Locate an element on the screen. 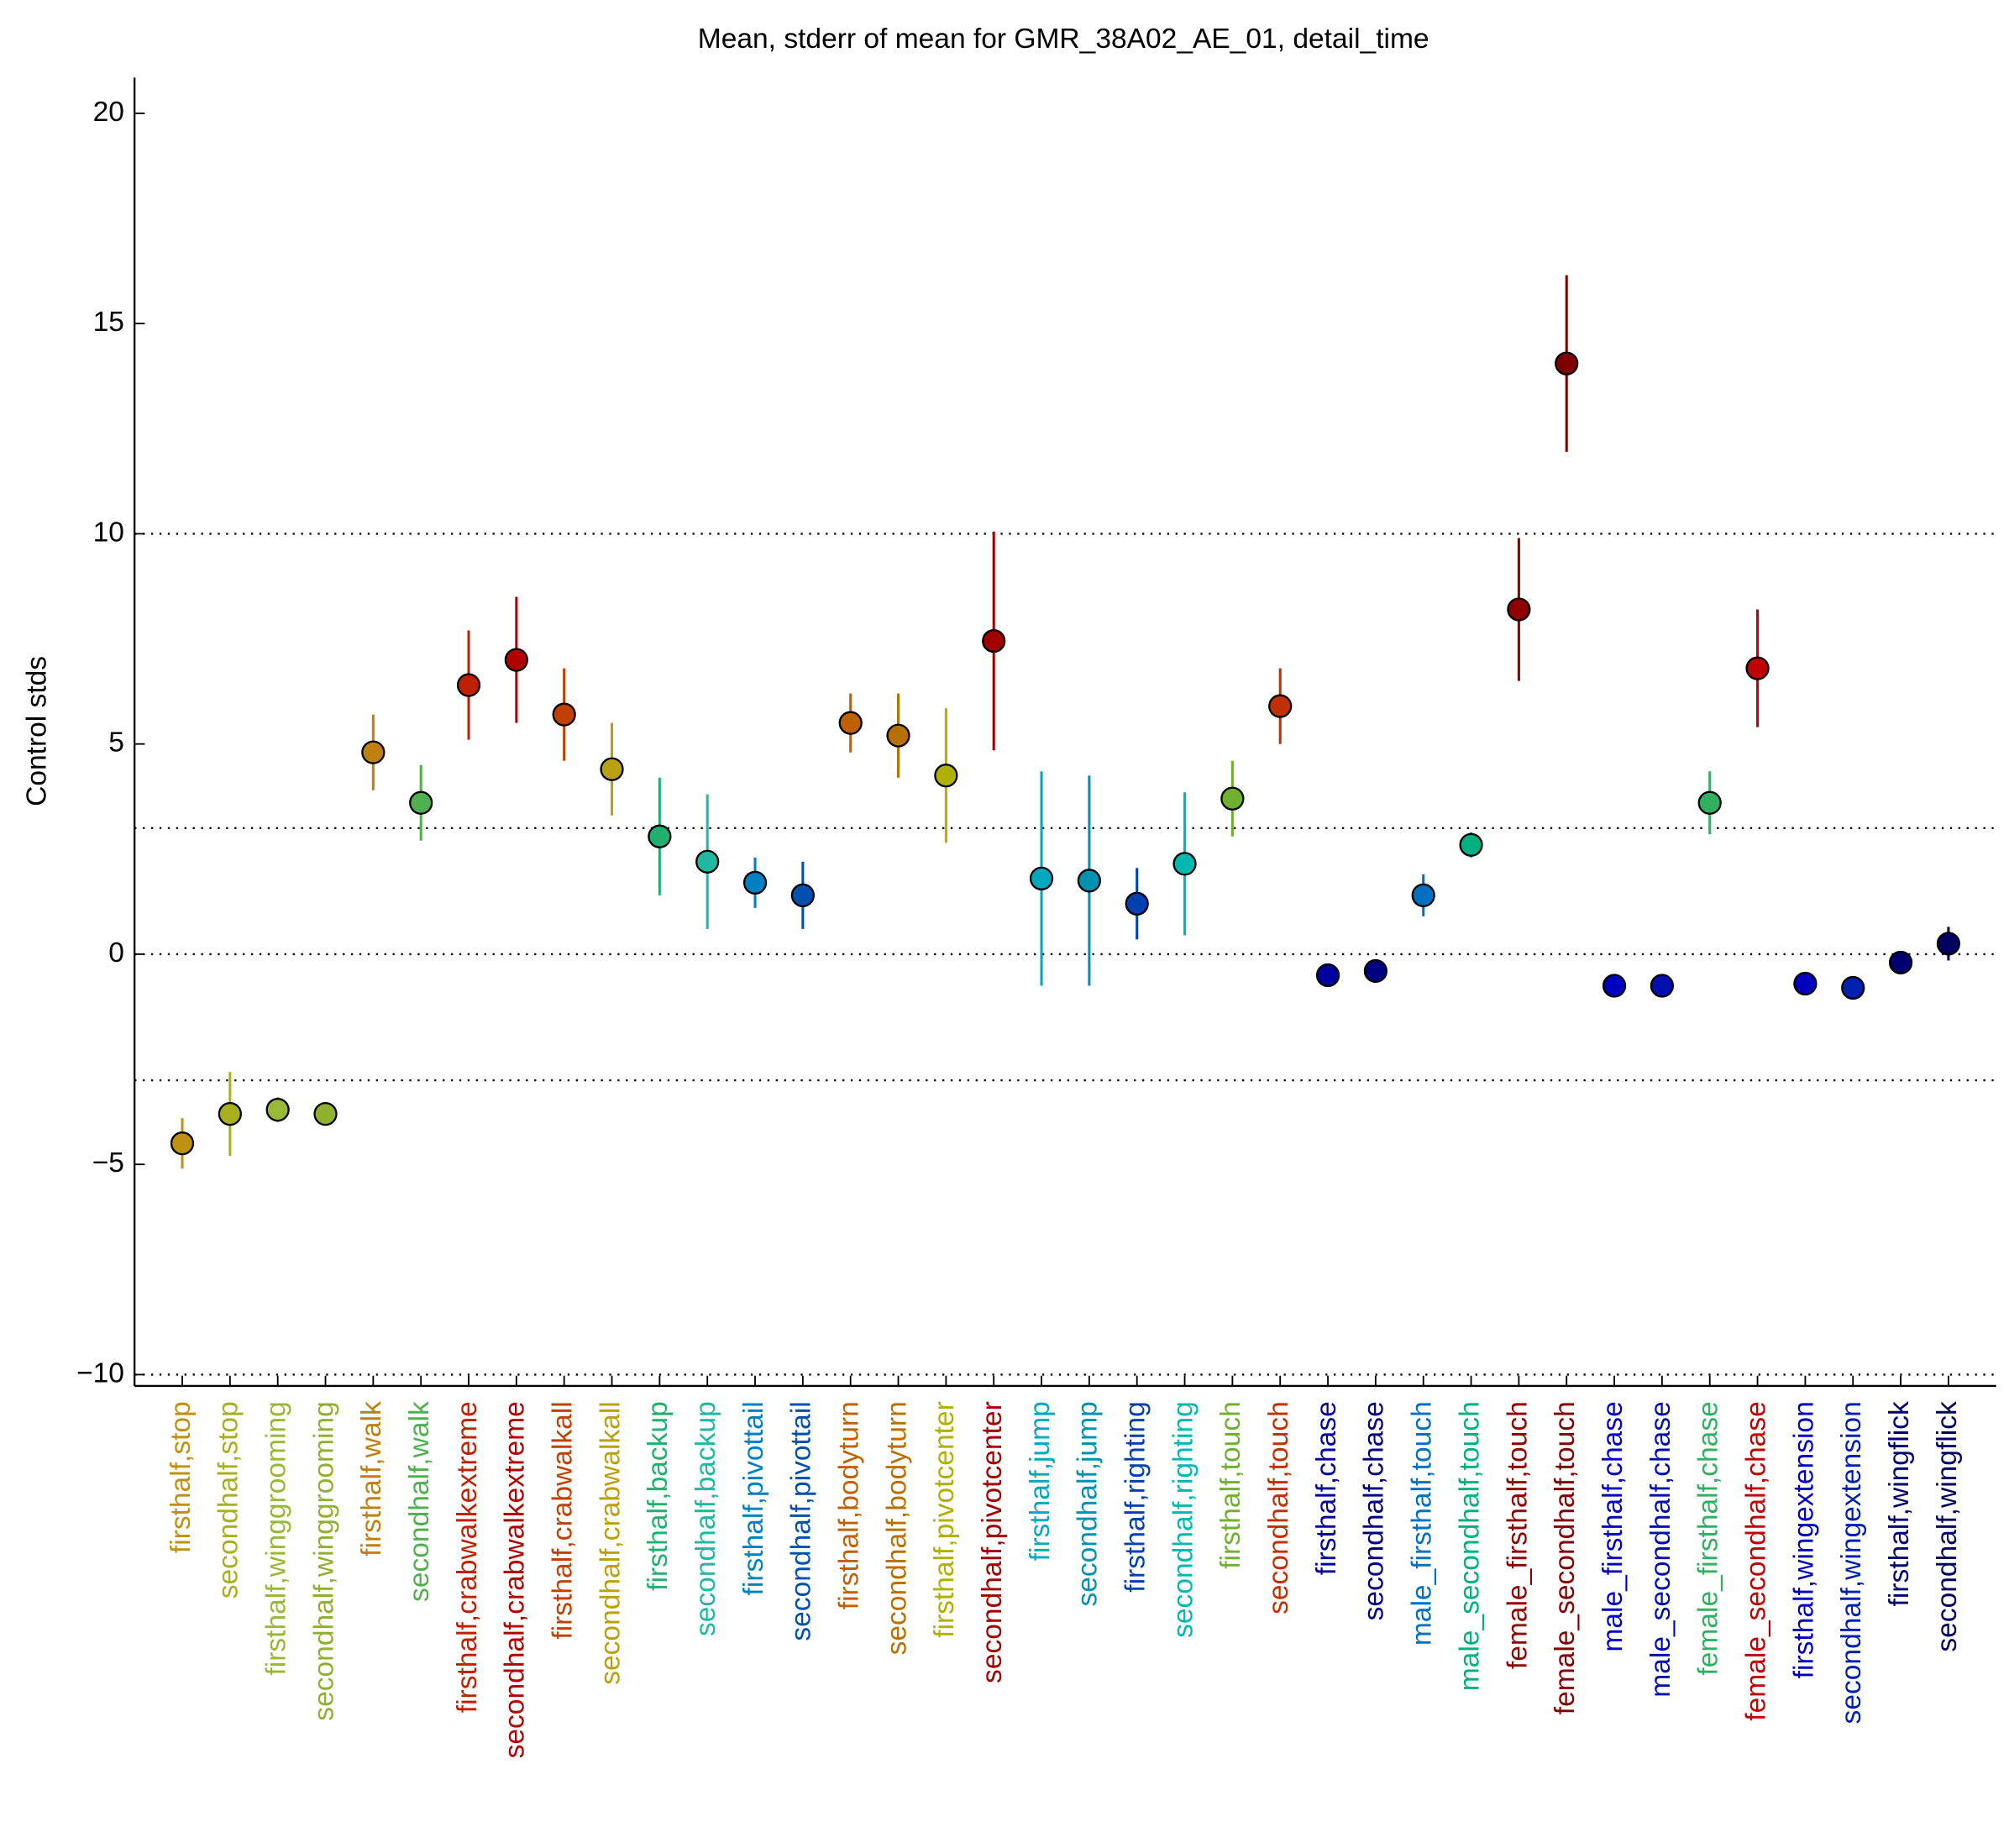  y-tick-label: −5 is located at coordinates (108, 1163).